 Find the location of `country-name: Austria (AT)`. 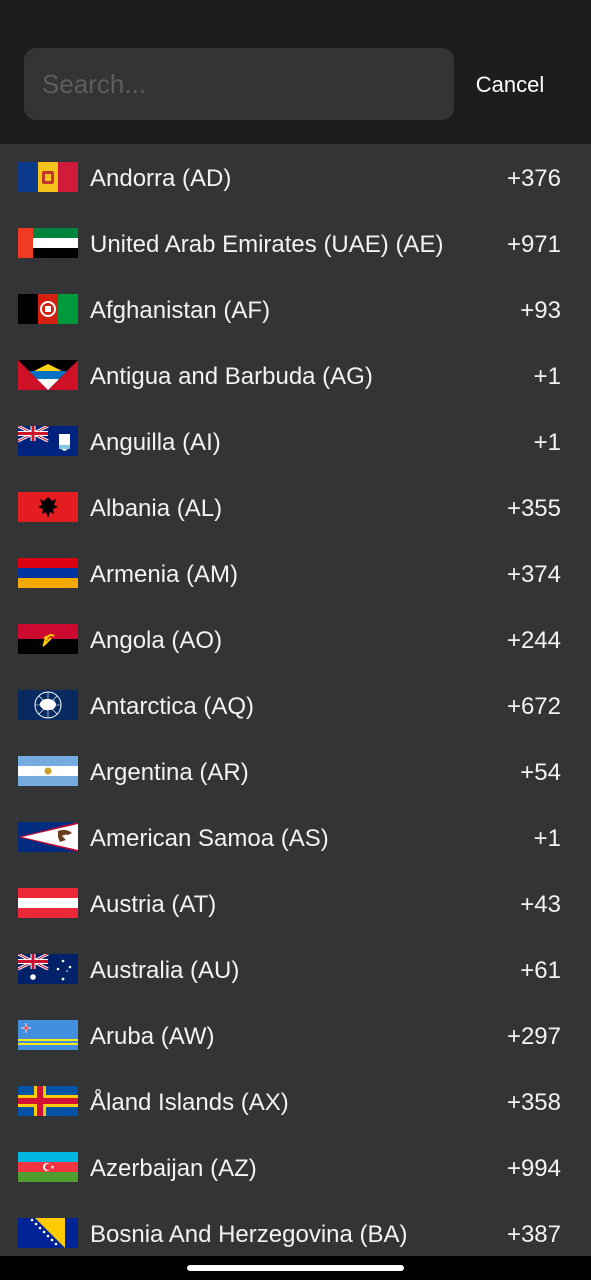

country-name: Austria (AT) is located at coordinates (153, 904).